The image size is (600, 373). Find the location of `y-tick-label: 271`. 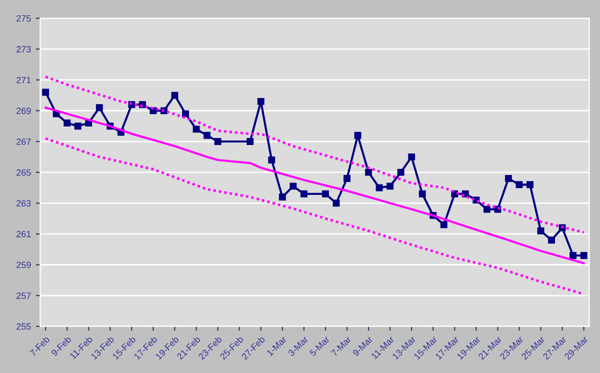

y-tick-label: 271 is located at coordinates (23, 80).